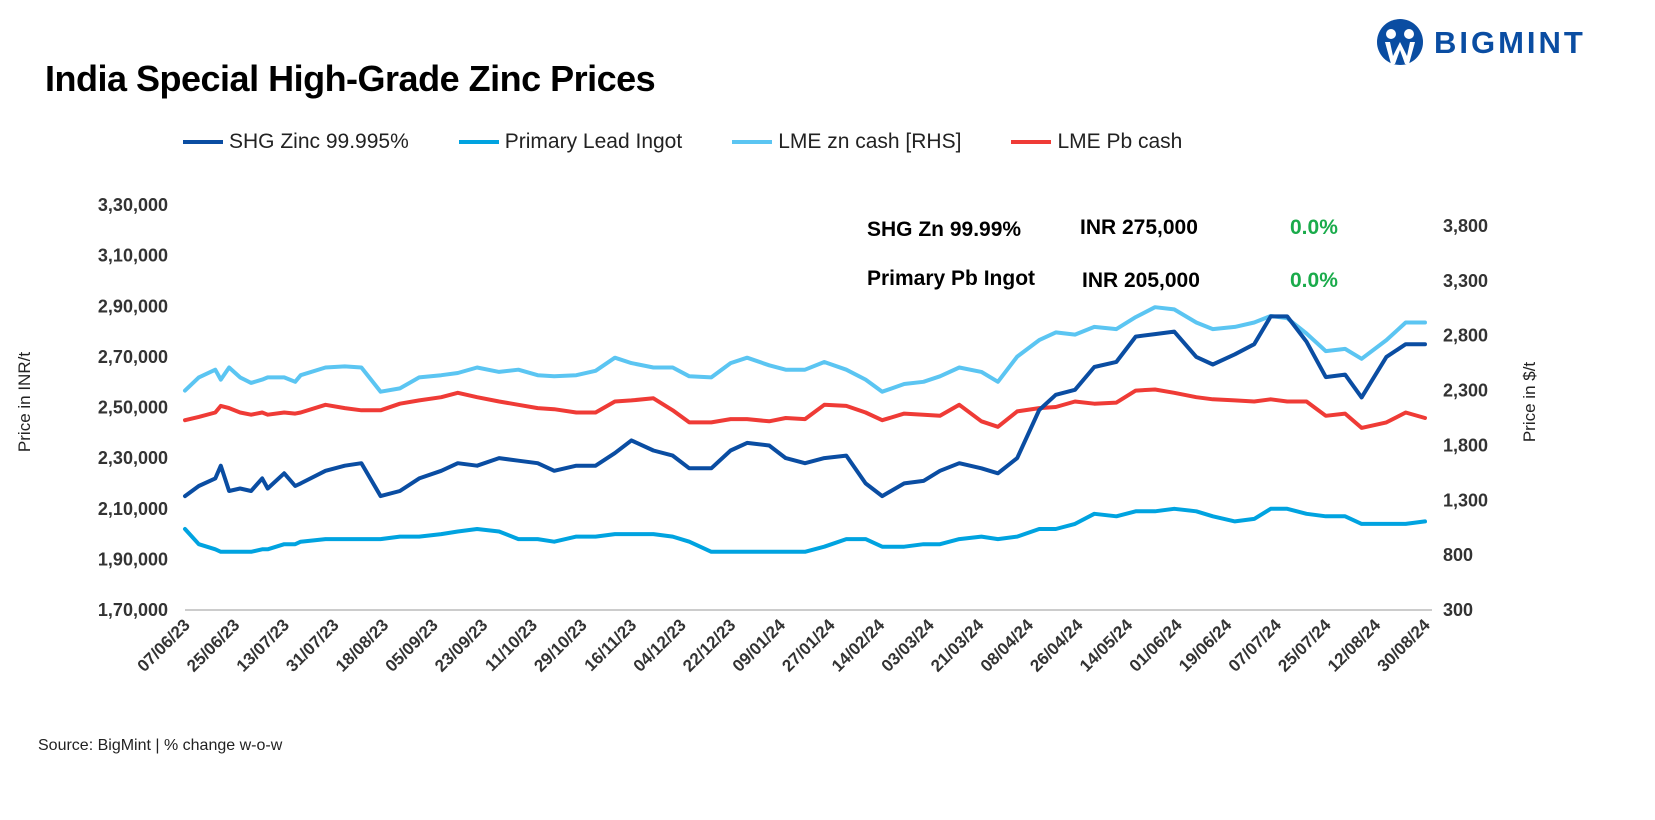  I want to click on x-tick-label: 26/04/24, so click(1056, 645).